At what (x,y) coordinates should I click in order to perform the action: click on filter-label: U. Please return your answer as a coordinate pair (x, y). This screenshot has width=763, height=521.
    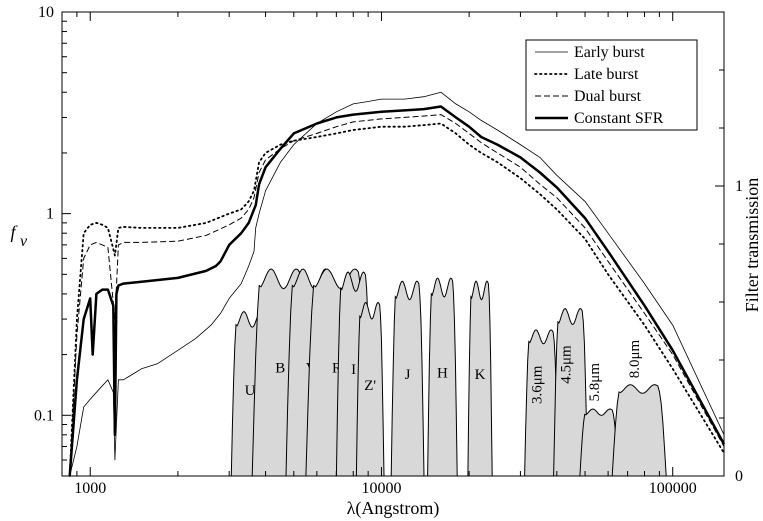
    Looking at the image, I should click on (250, 391).